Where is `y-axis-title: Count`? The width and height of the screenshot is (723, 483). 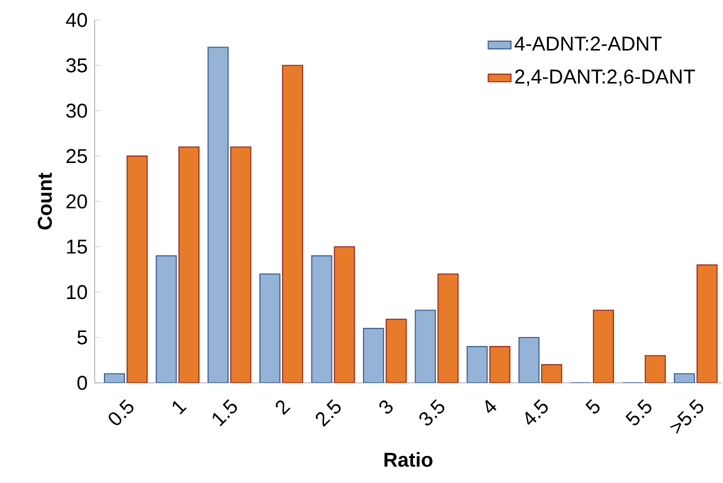 y-axis-title: Count is located at coordinates (45, 201).